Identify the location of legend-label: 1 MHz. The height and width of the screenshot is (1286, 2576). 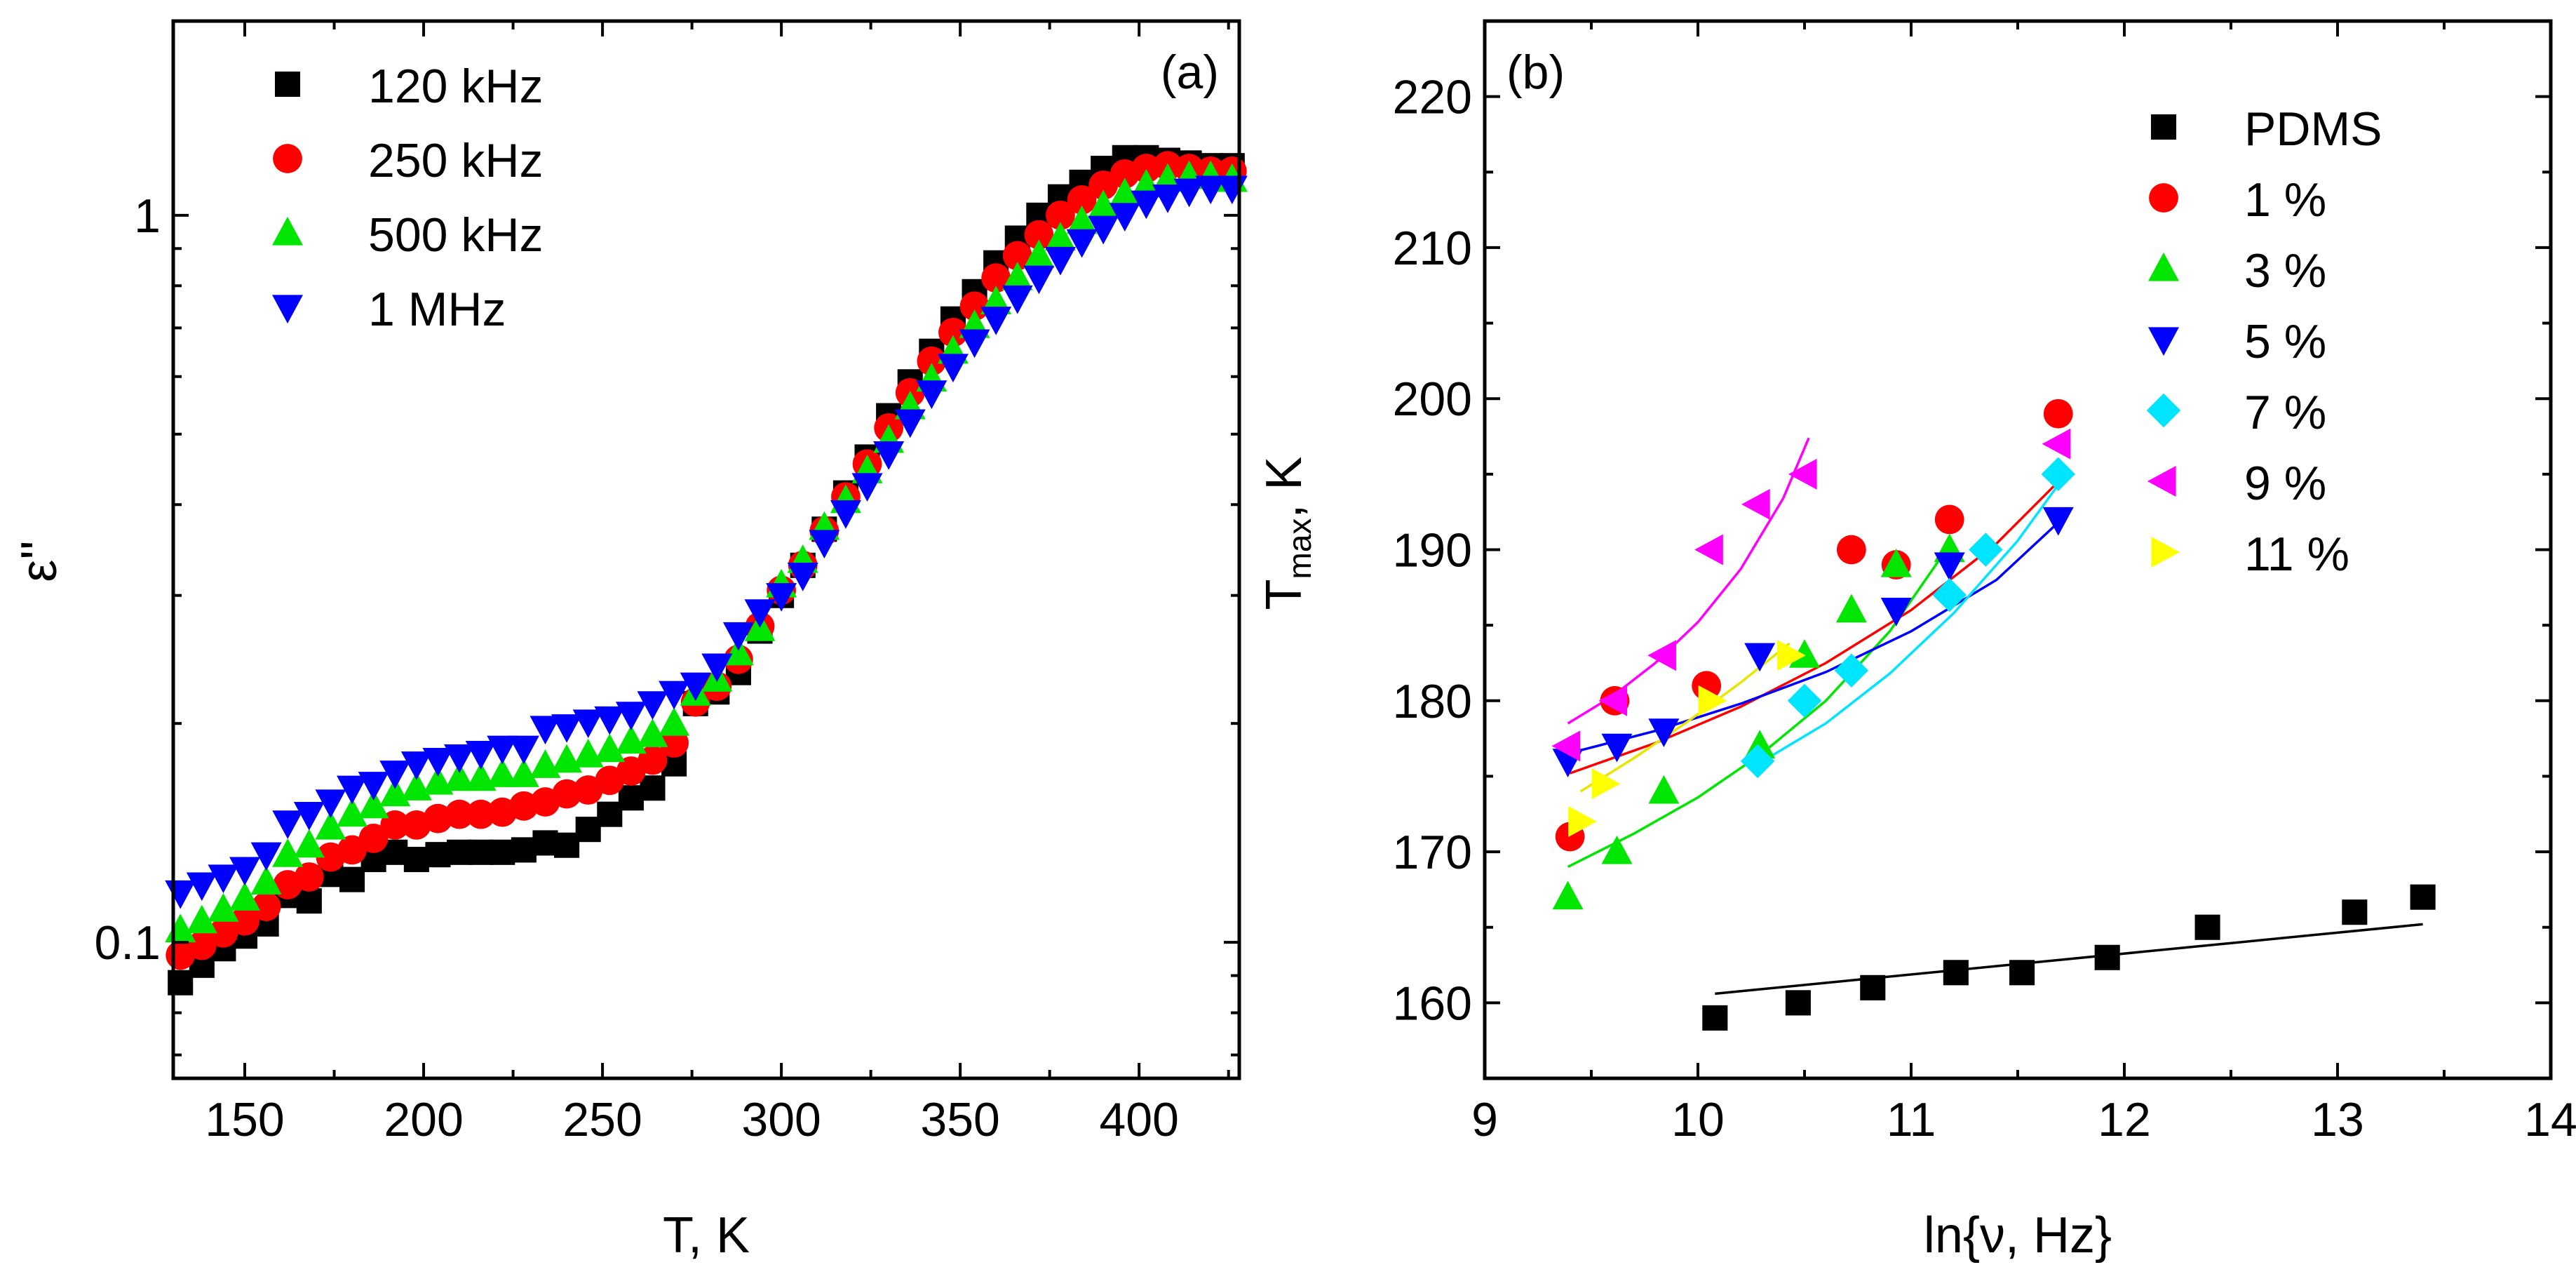
(437, 309).